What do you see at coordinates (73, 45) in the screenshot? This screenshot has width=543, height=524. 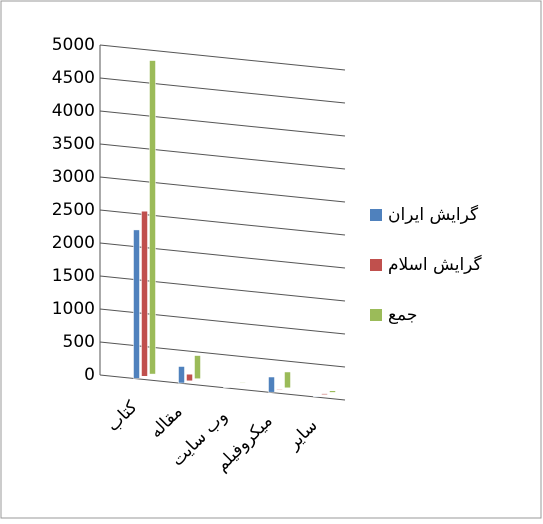 I see `y-tick-label: 5000` at bounding box center [73, 45].